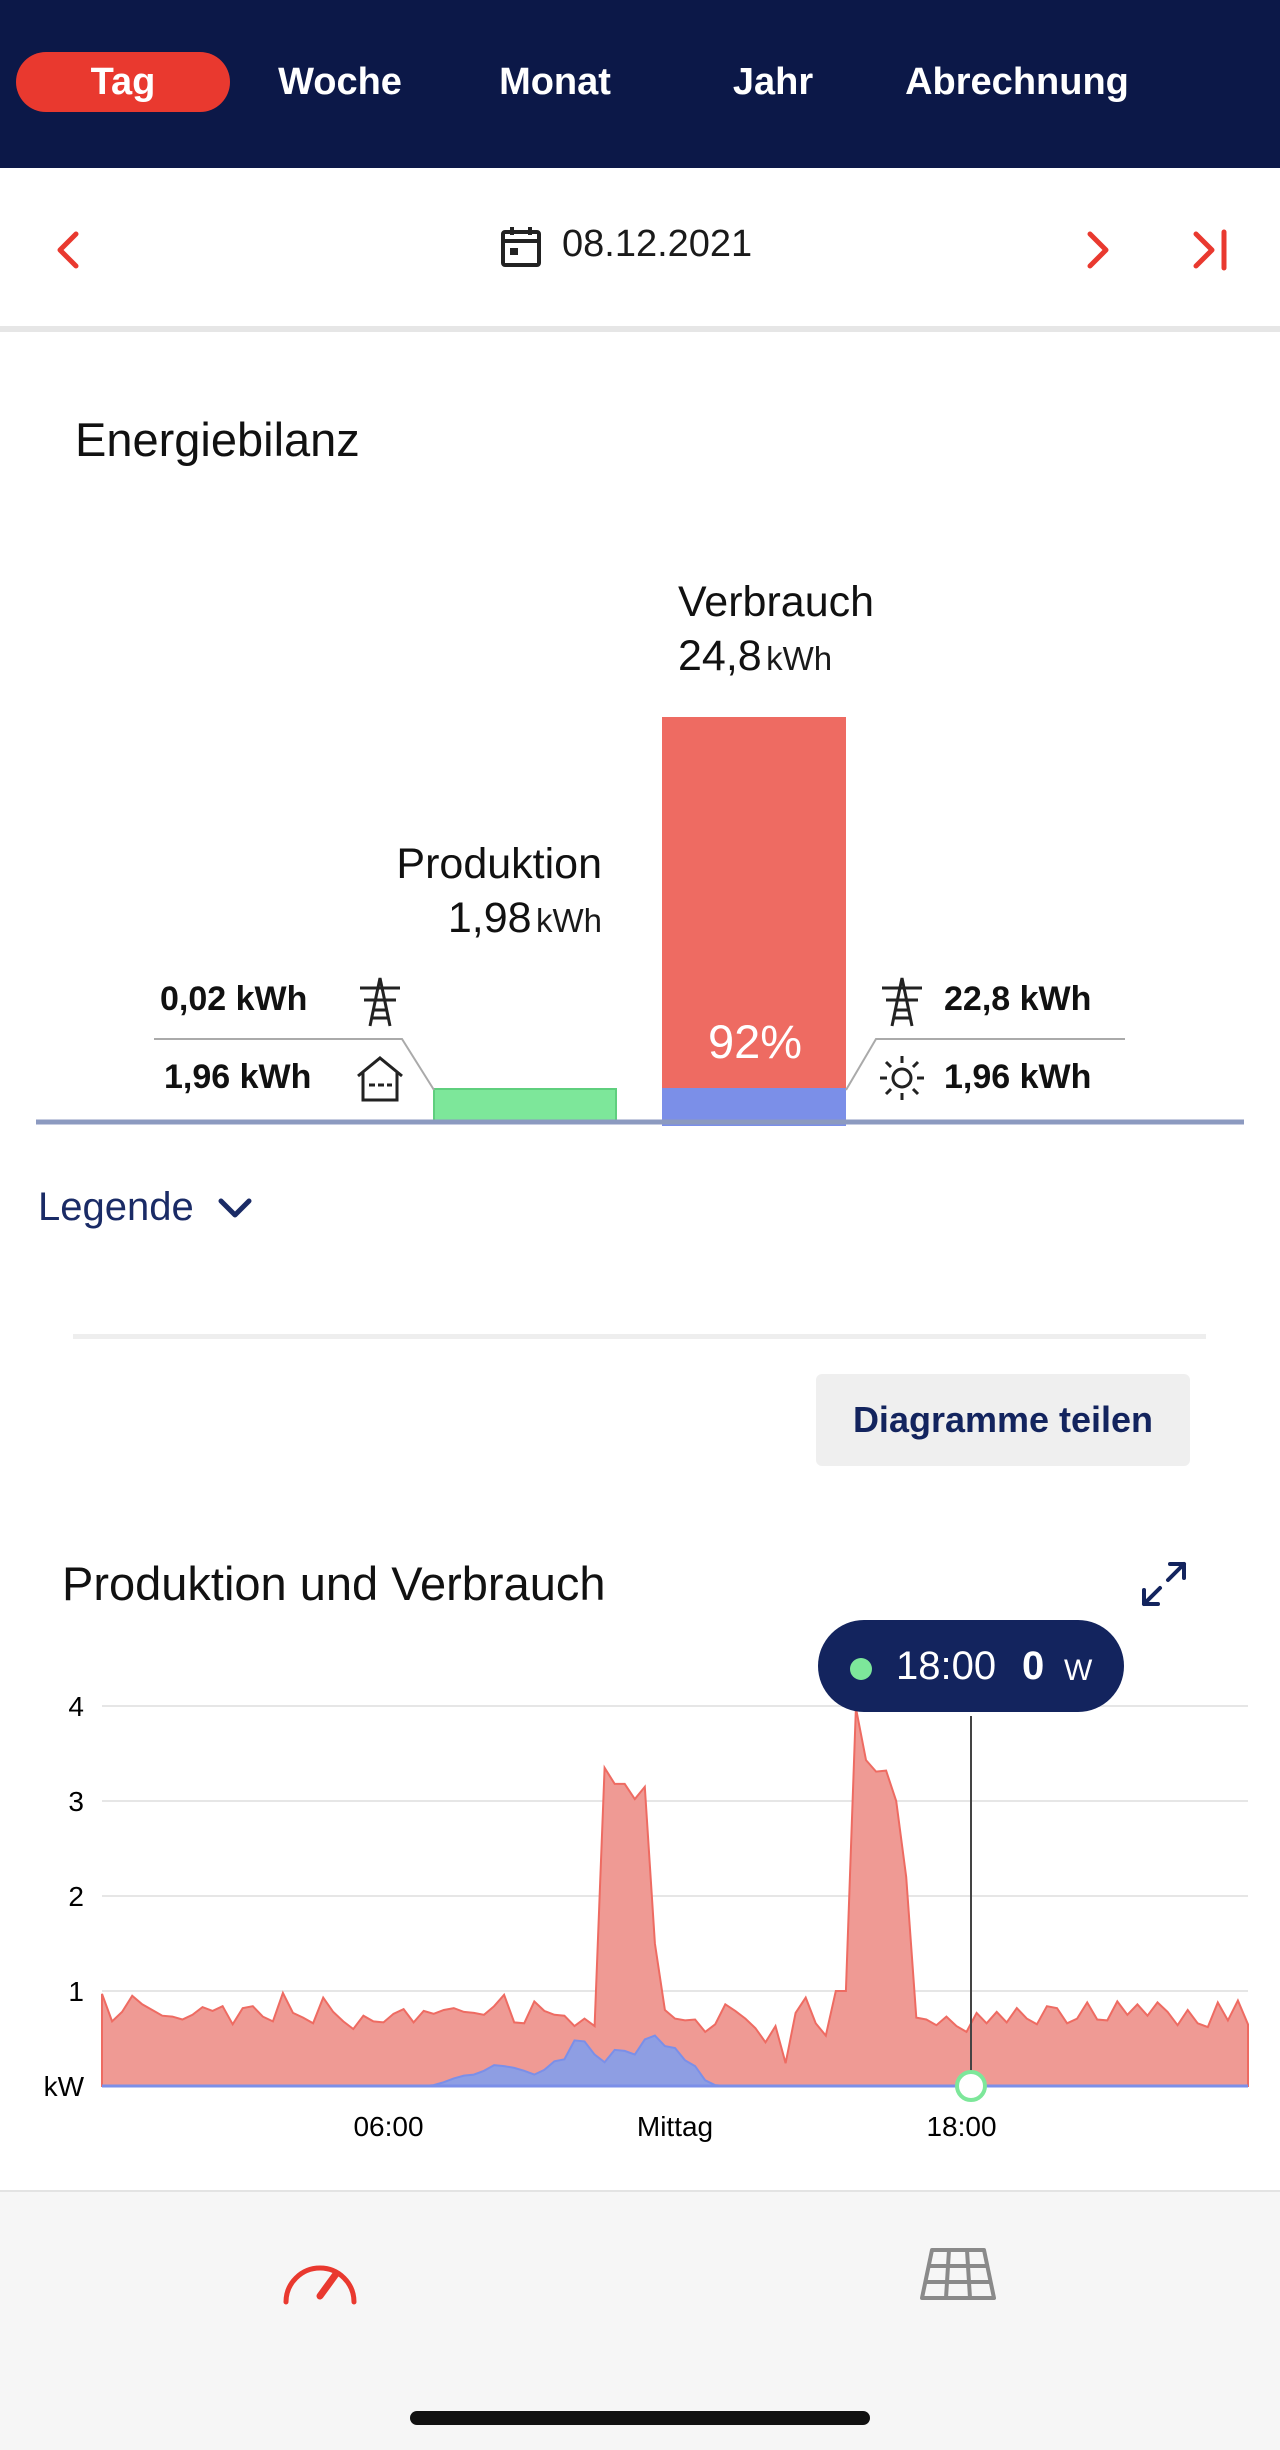  I want to click on skip-to-end-icon, so click(1210, 250).